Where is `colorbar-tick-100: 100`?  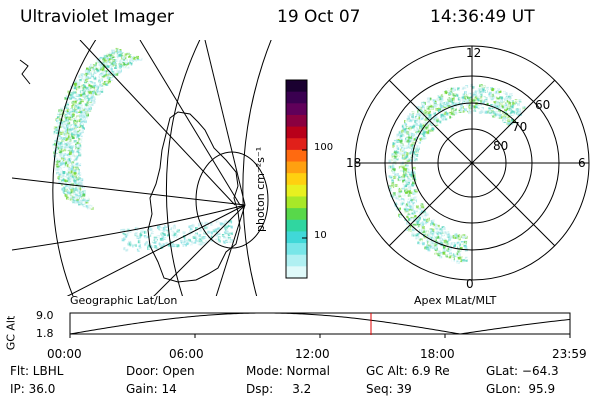 colorbar-tick-100: 100 is located at coordinates (324, 147).